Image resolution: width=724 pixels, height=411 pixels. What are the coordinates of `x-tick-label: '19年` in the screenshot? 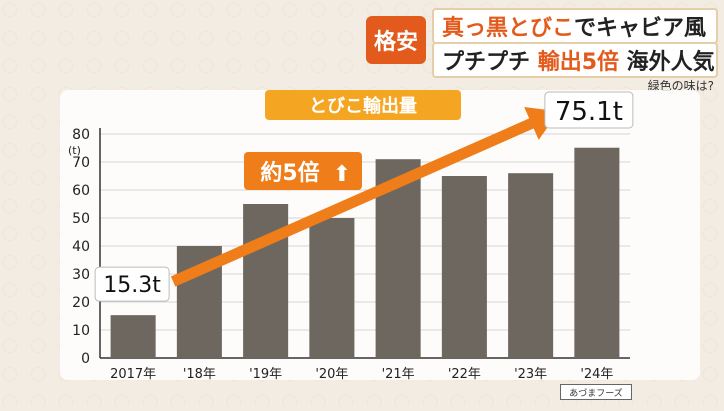 It's located at (265, 374).